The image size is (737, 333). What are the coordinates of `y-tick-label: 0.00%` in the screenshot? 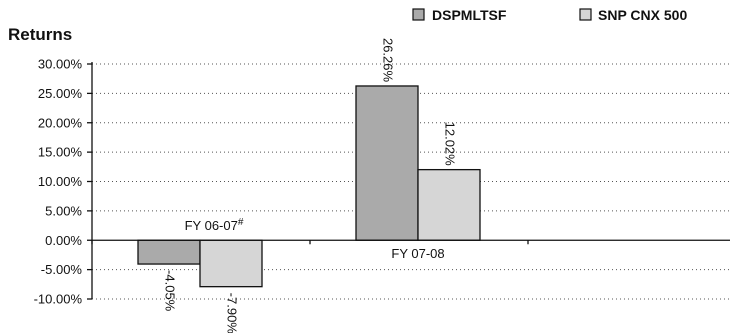 It's located at (63, 240).